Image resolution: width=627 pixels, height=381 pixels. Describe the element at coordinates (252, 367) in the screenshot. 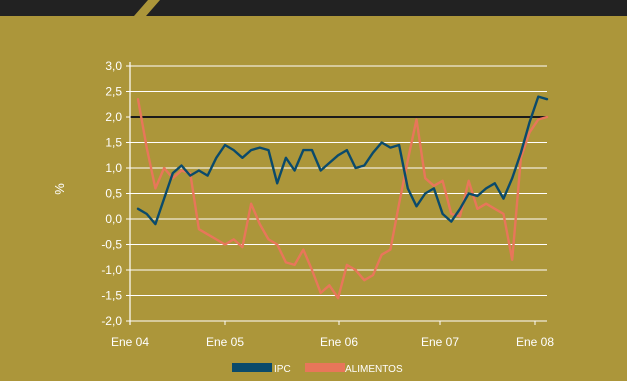

I see `legend-swatch-ipc` at that location.